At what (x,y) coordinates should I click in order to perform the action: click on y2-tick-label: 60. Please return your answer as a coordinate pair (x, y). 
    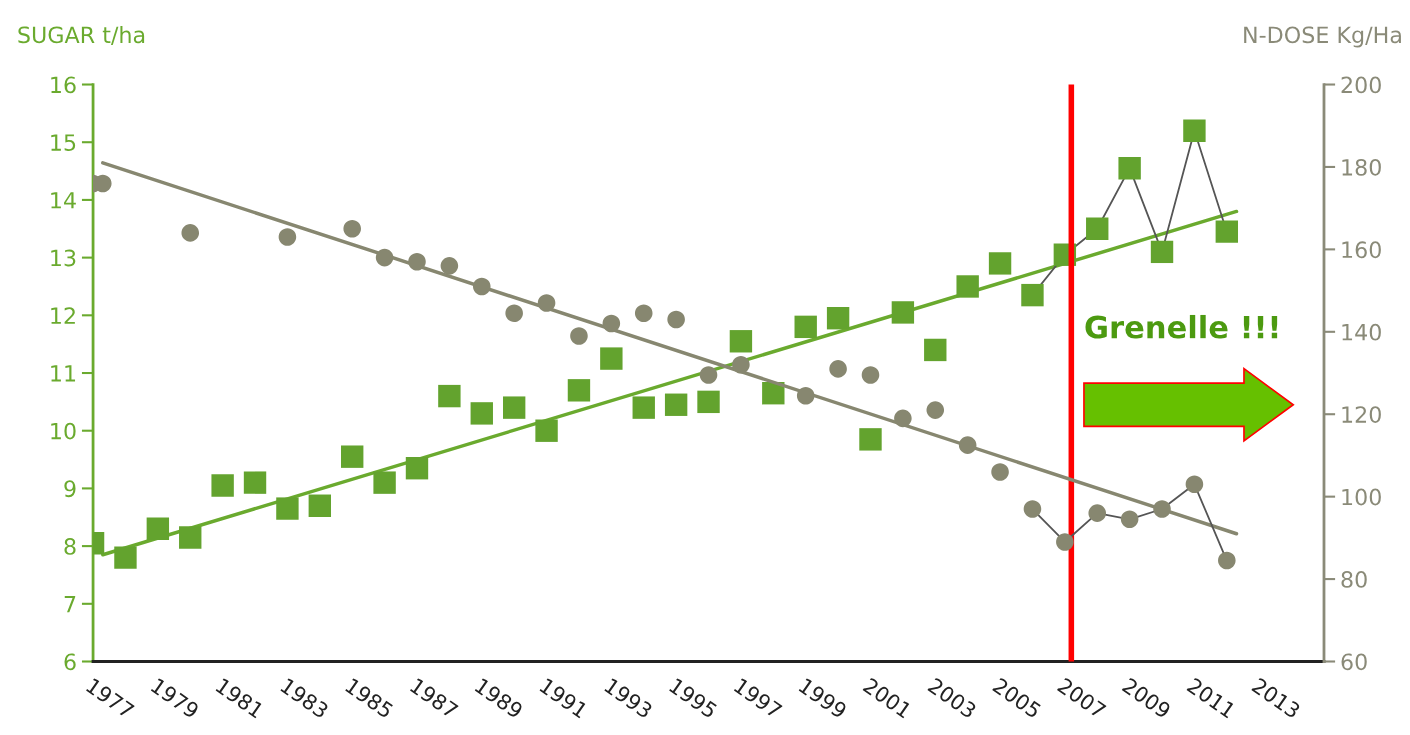
    Looking at the image, I should click on (1354, 662).